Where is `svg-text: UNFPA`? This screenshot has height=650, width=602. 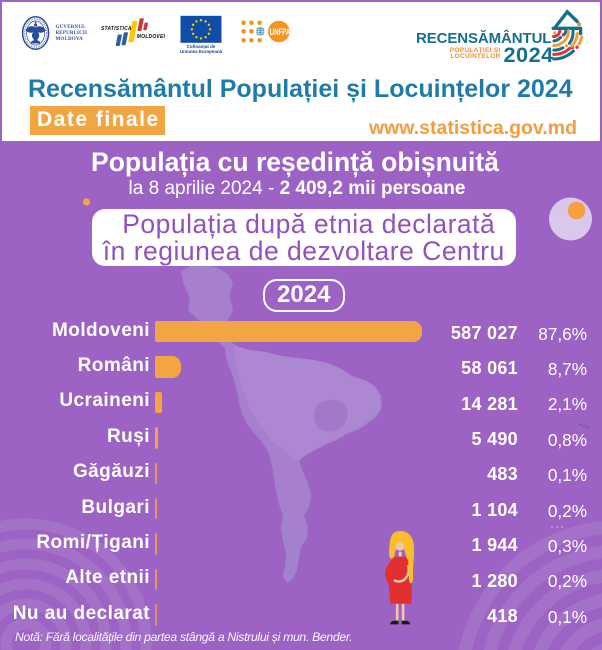 svg-text: UNFPA is located at coordinates (280, 32).